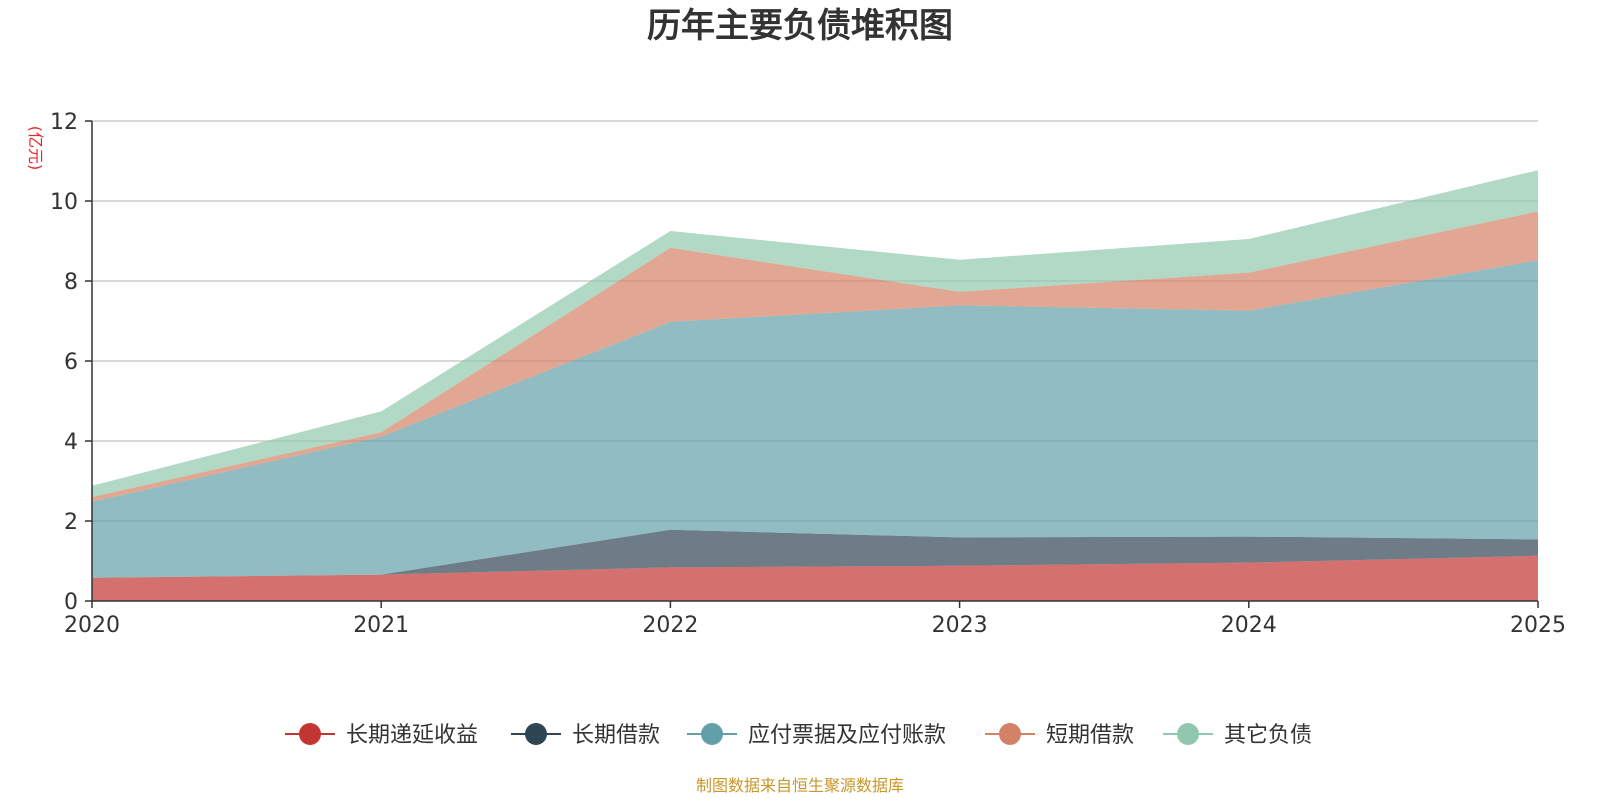 This screenshot has height=800, width=1600. Describe the element at coordinates (412, 735) in the screenshot. I see `legend-label: 长期递延收益` at that location.